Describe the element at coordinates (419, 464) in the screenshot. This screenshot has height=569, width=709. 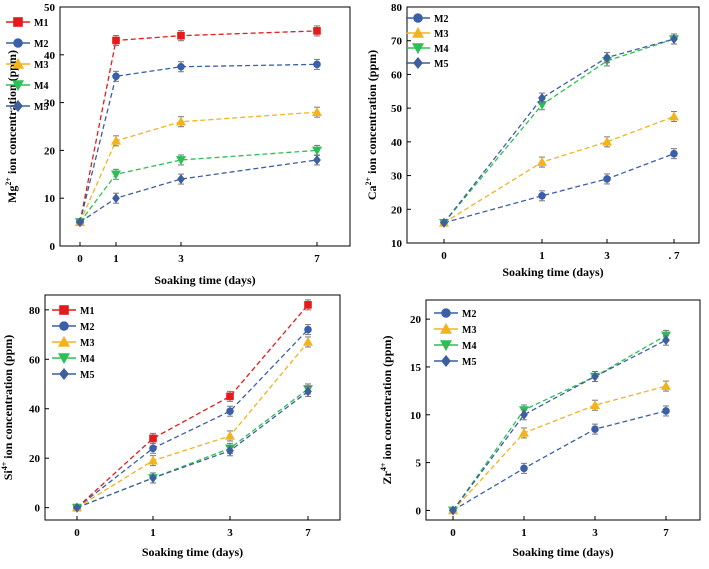
I see `y-tick-label: 5` at that location.